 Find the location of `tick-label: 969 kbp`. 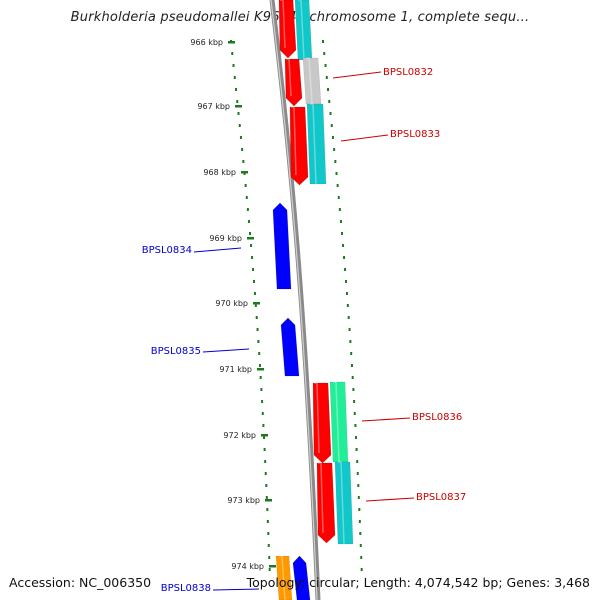

tick-label: 969 kbp is located at coordinates (225, 238).